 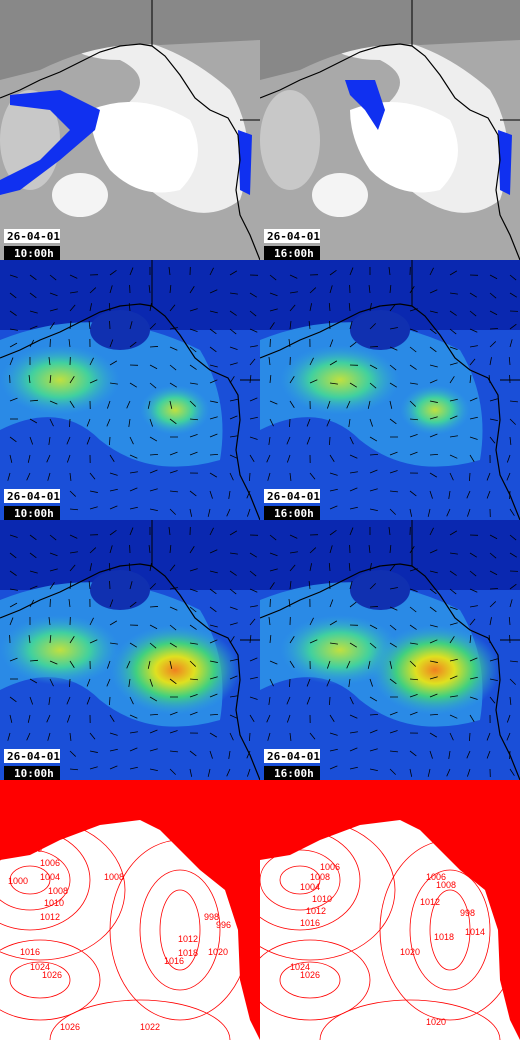 What do you see at coordinates (174, 961) in the screenshot?
I see `isobar-label: 1016` at bounding box center [174, 961].